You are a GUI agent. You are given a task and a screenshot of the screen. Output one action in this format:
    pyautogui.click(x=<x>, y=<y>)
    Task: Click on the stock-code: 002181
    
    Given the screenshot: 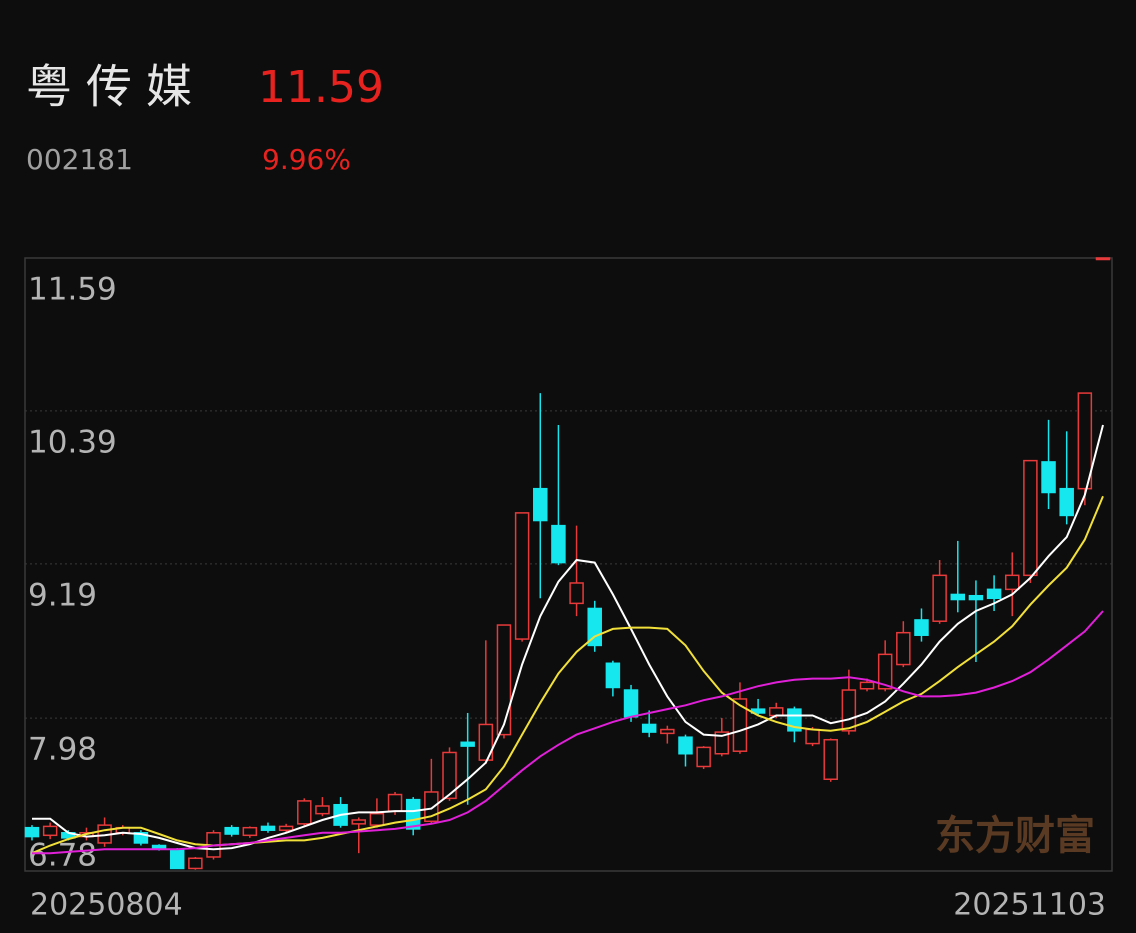 What is the action you would take?
    pyautogui.click(x=79, y=159)
    